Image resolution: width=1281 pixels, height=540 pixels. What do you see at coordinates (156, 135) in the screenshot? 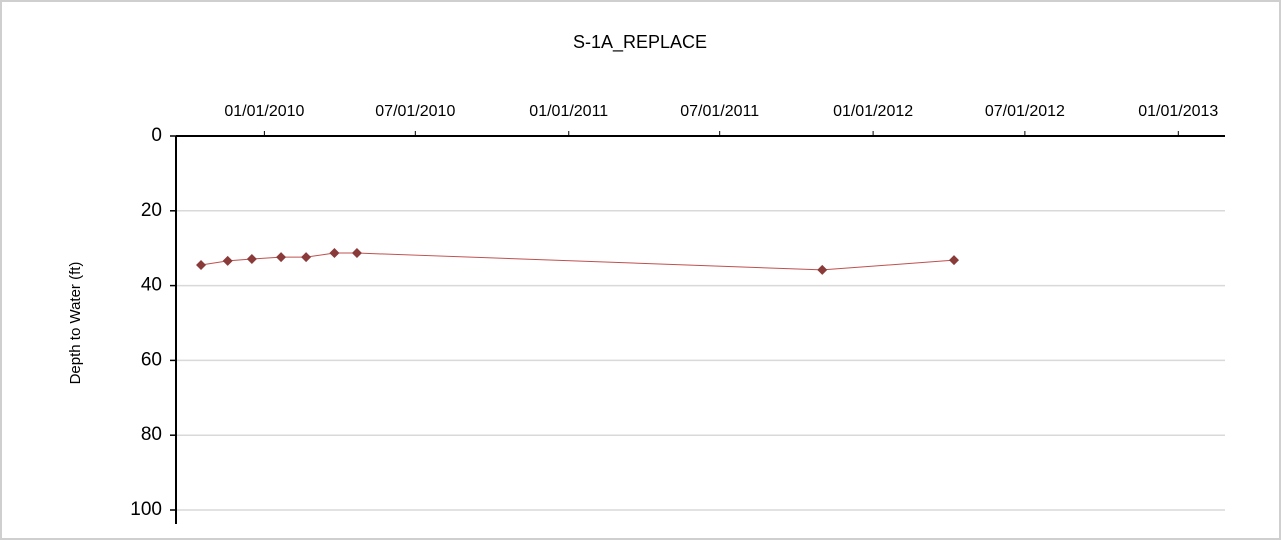
I see `y-tick-label: 0` at bounding box center [156, 135].